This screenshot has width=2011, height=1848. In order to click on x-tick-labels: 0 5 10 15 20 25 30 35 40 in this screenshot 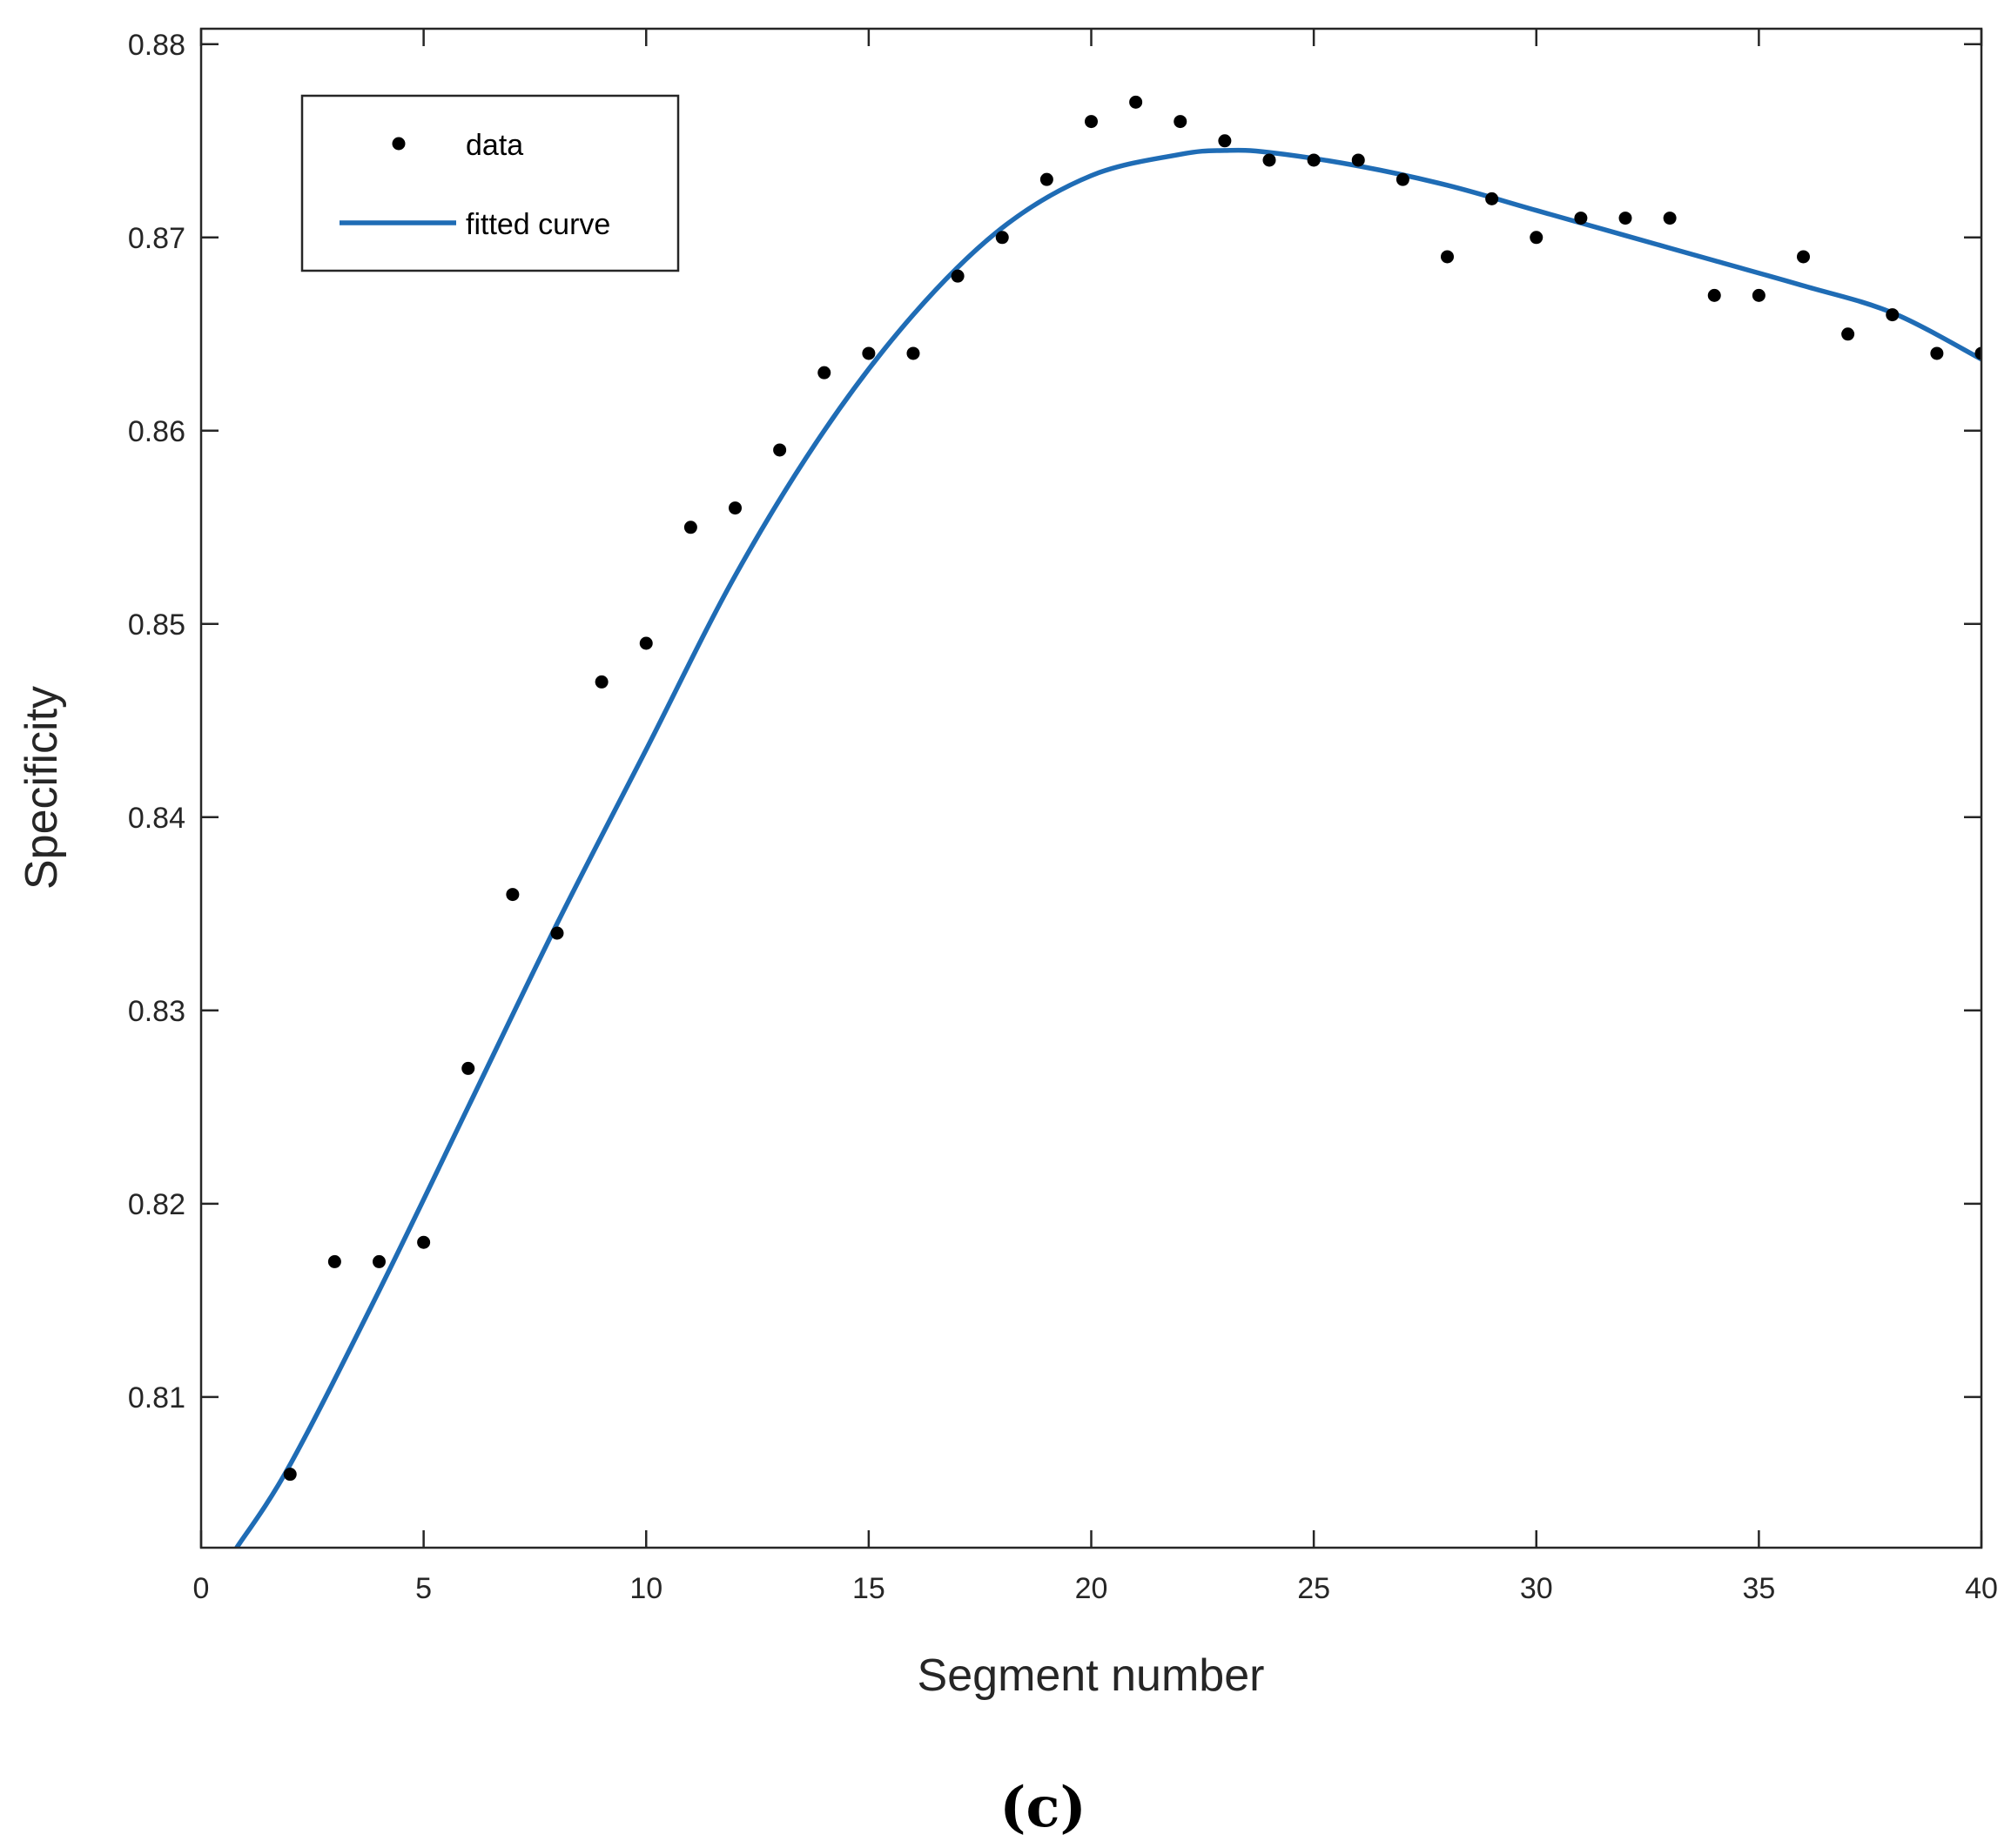, I will do `click(1095, 1588)`.